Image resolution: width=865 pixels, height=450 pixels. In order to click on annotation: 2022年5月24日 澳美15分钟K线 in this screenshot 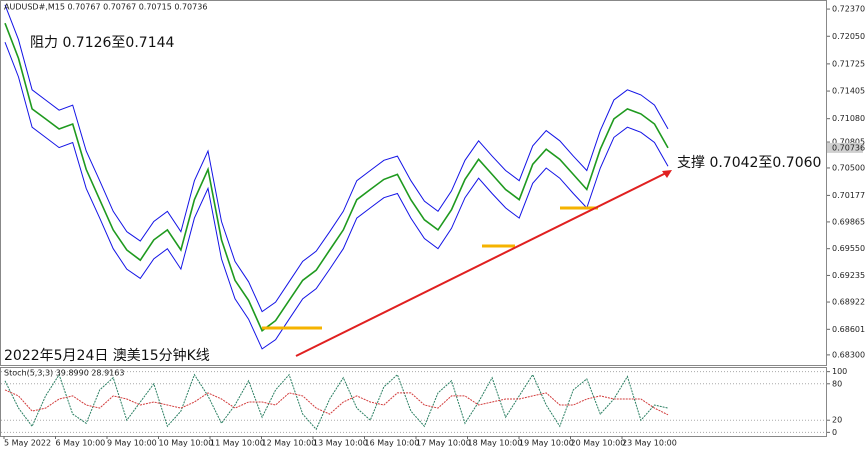, I will do `click(107, 355)`.